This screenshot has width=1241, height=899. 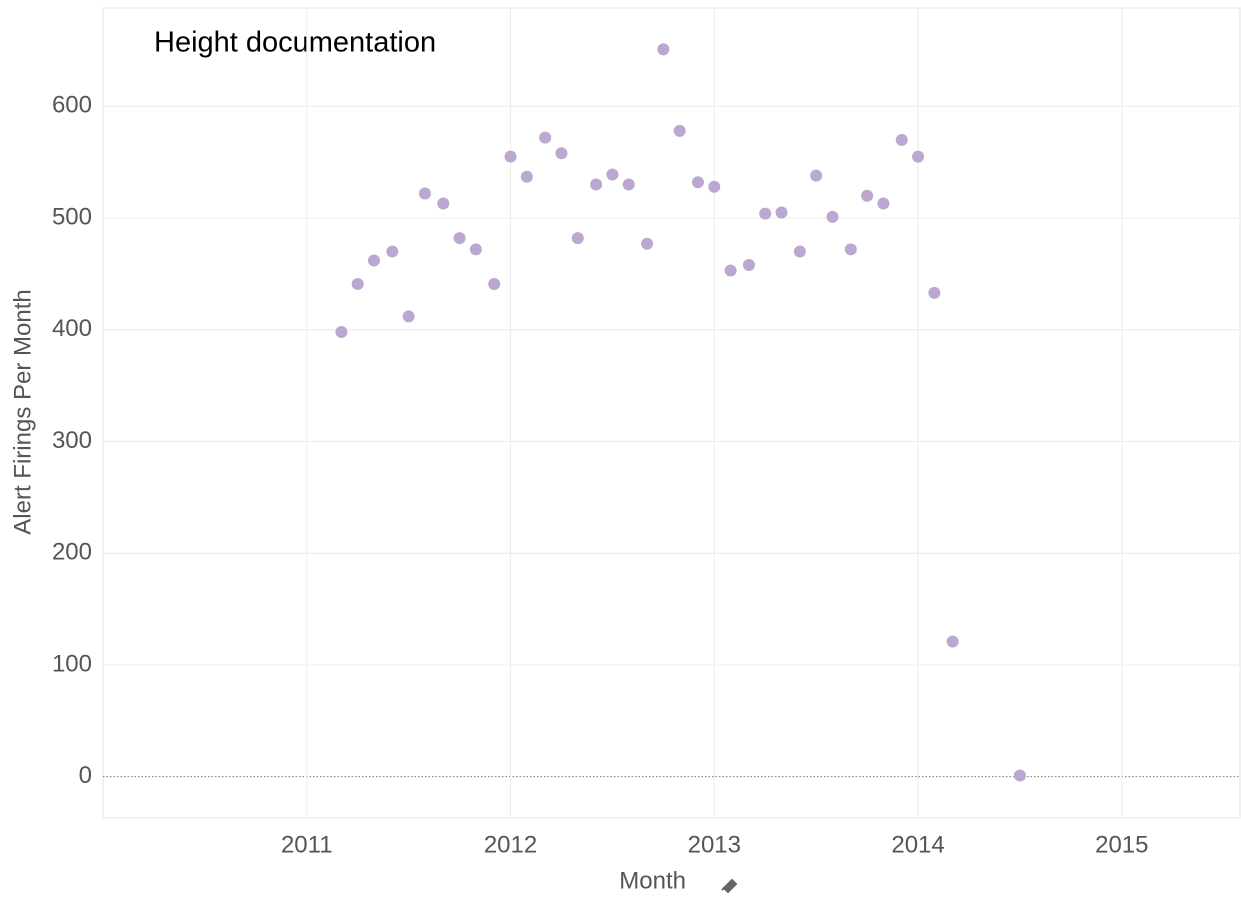 What do you see at coordinates (295, 43) in the screenshot?
I see `chart-title: Height documentation` at bounding box center [295, 43].